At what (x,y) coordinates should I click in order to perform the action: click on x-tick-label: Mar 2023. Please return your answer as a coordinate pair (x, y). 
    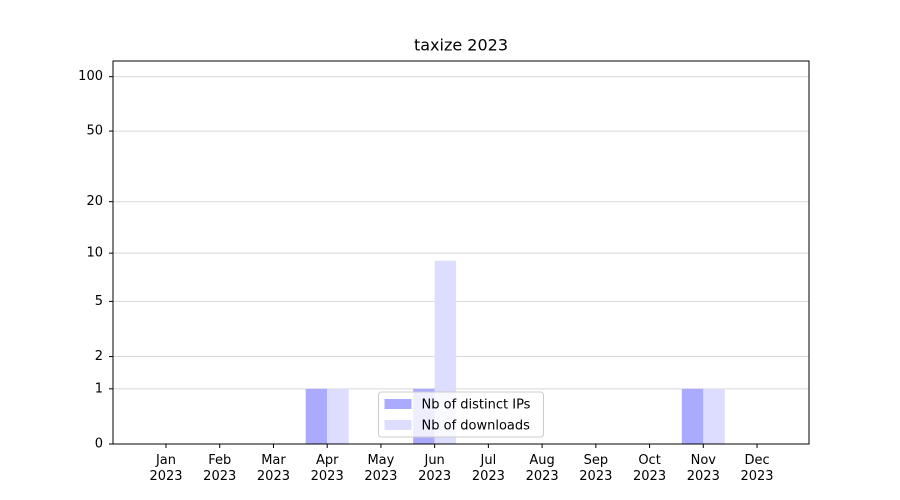
    Looking at the image, I should click on (273, 468).